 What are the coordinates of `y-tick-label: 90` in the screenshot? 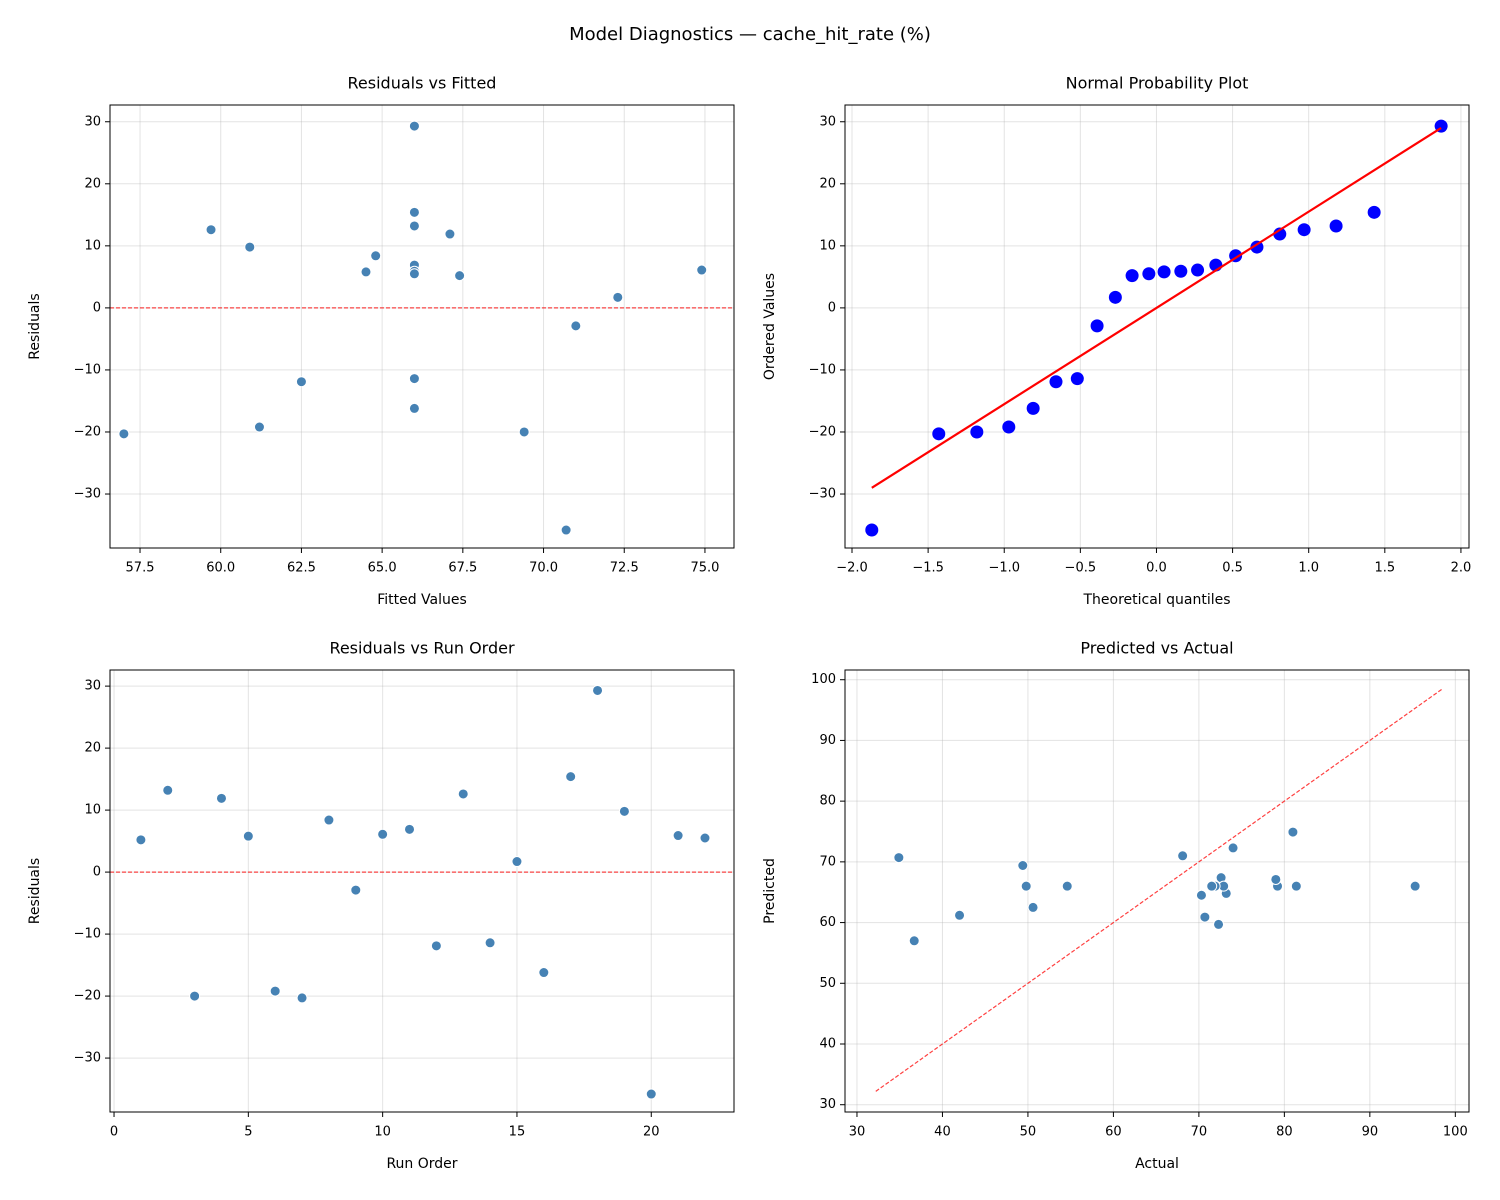 It's located at (827, 740).